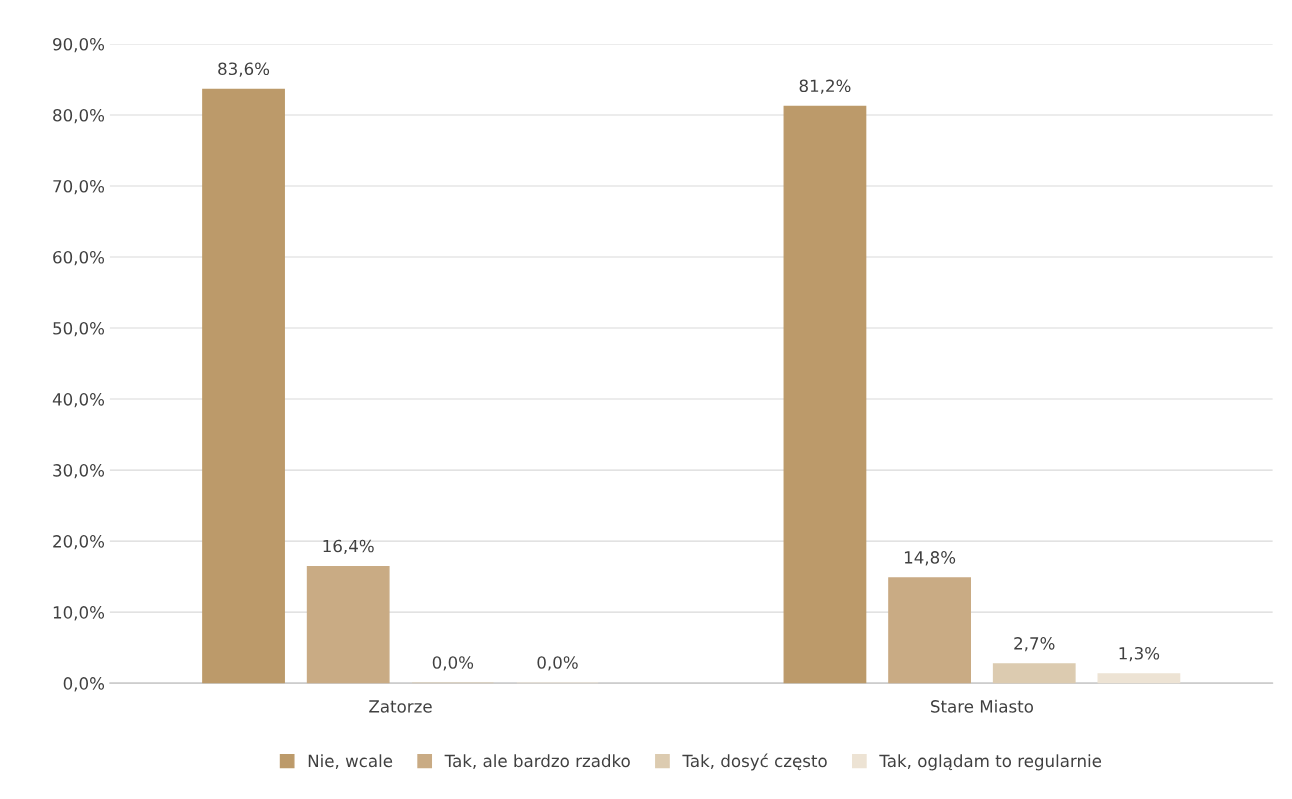 The width and height of the screenshot is (1292, 799). Describe the element at coordinates (79, 258) in the screenshot. I see `y-tick-label: 60,0%` at that location.